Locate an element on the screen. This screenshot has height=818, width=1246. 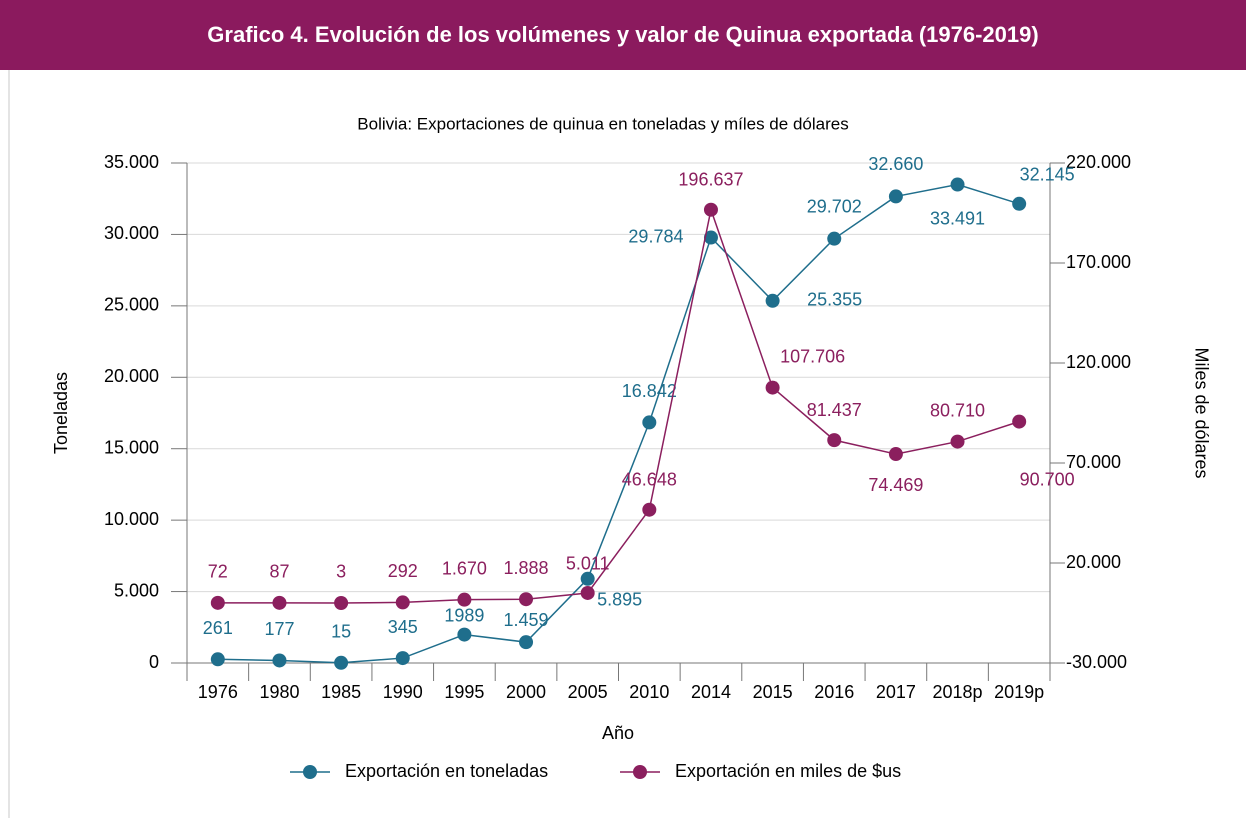
x-axis-label: Año is located at coordinates (618, 733).